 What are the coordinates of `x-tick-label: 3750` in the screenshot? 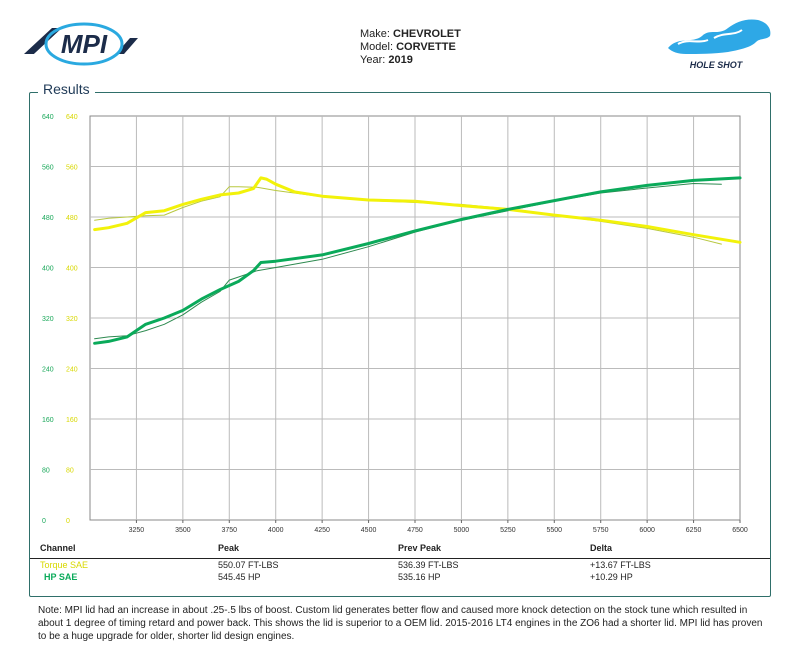 It's located at (229, 530).